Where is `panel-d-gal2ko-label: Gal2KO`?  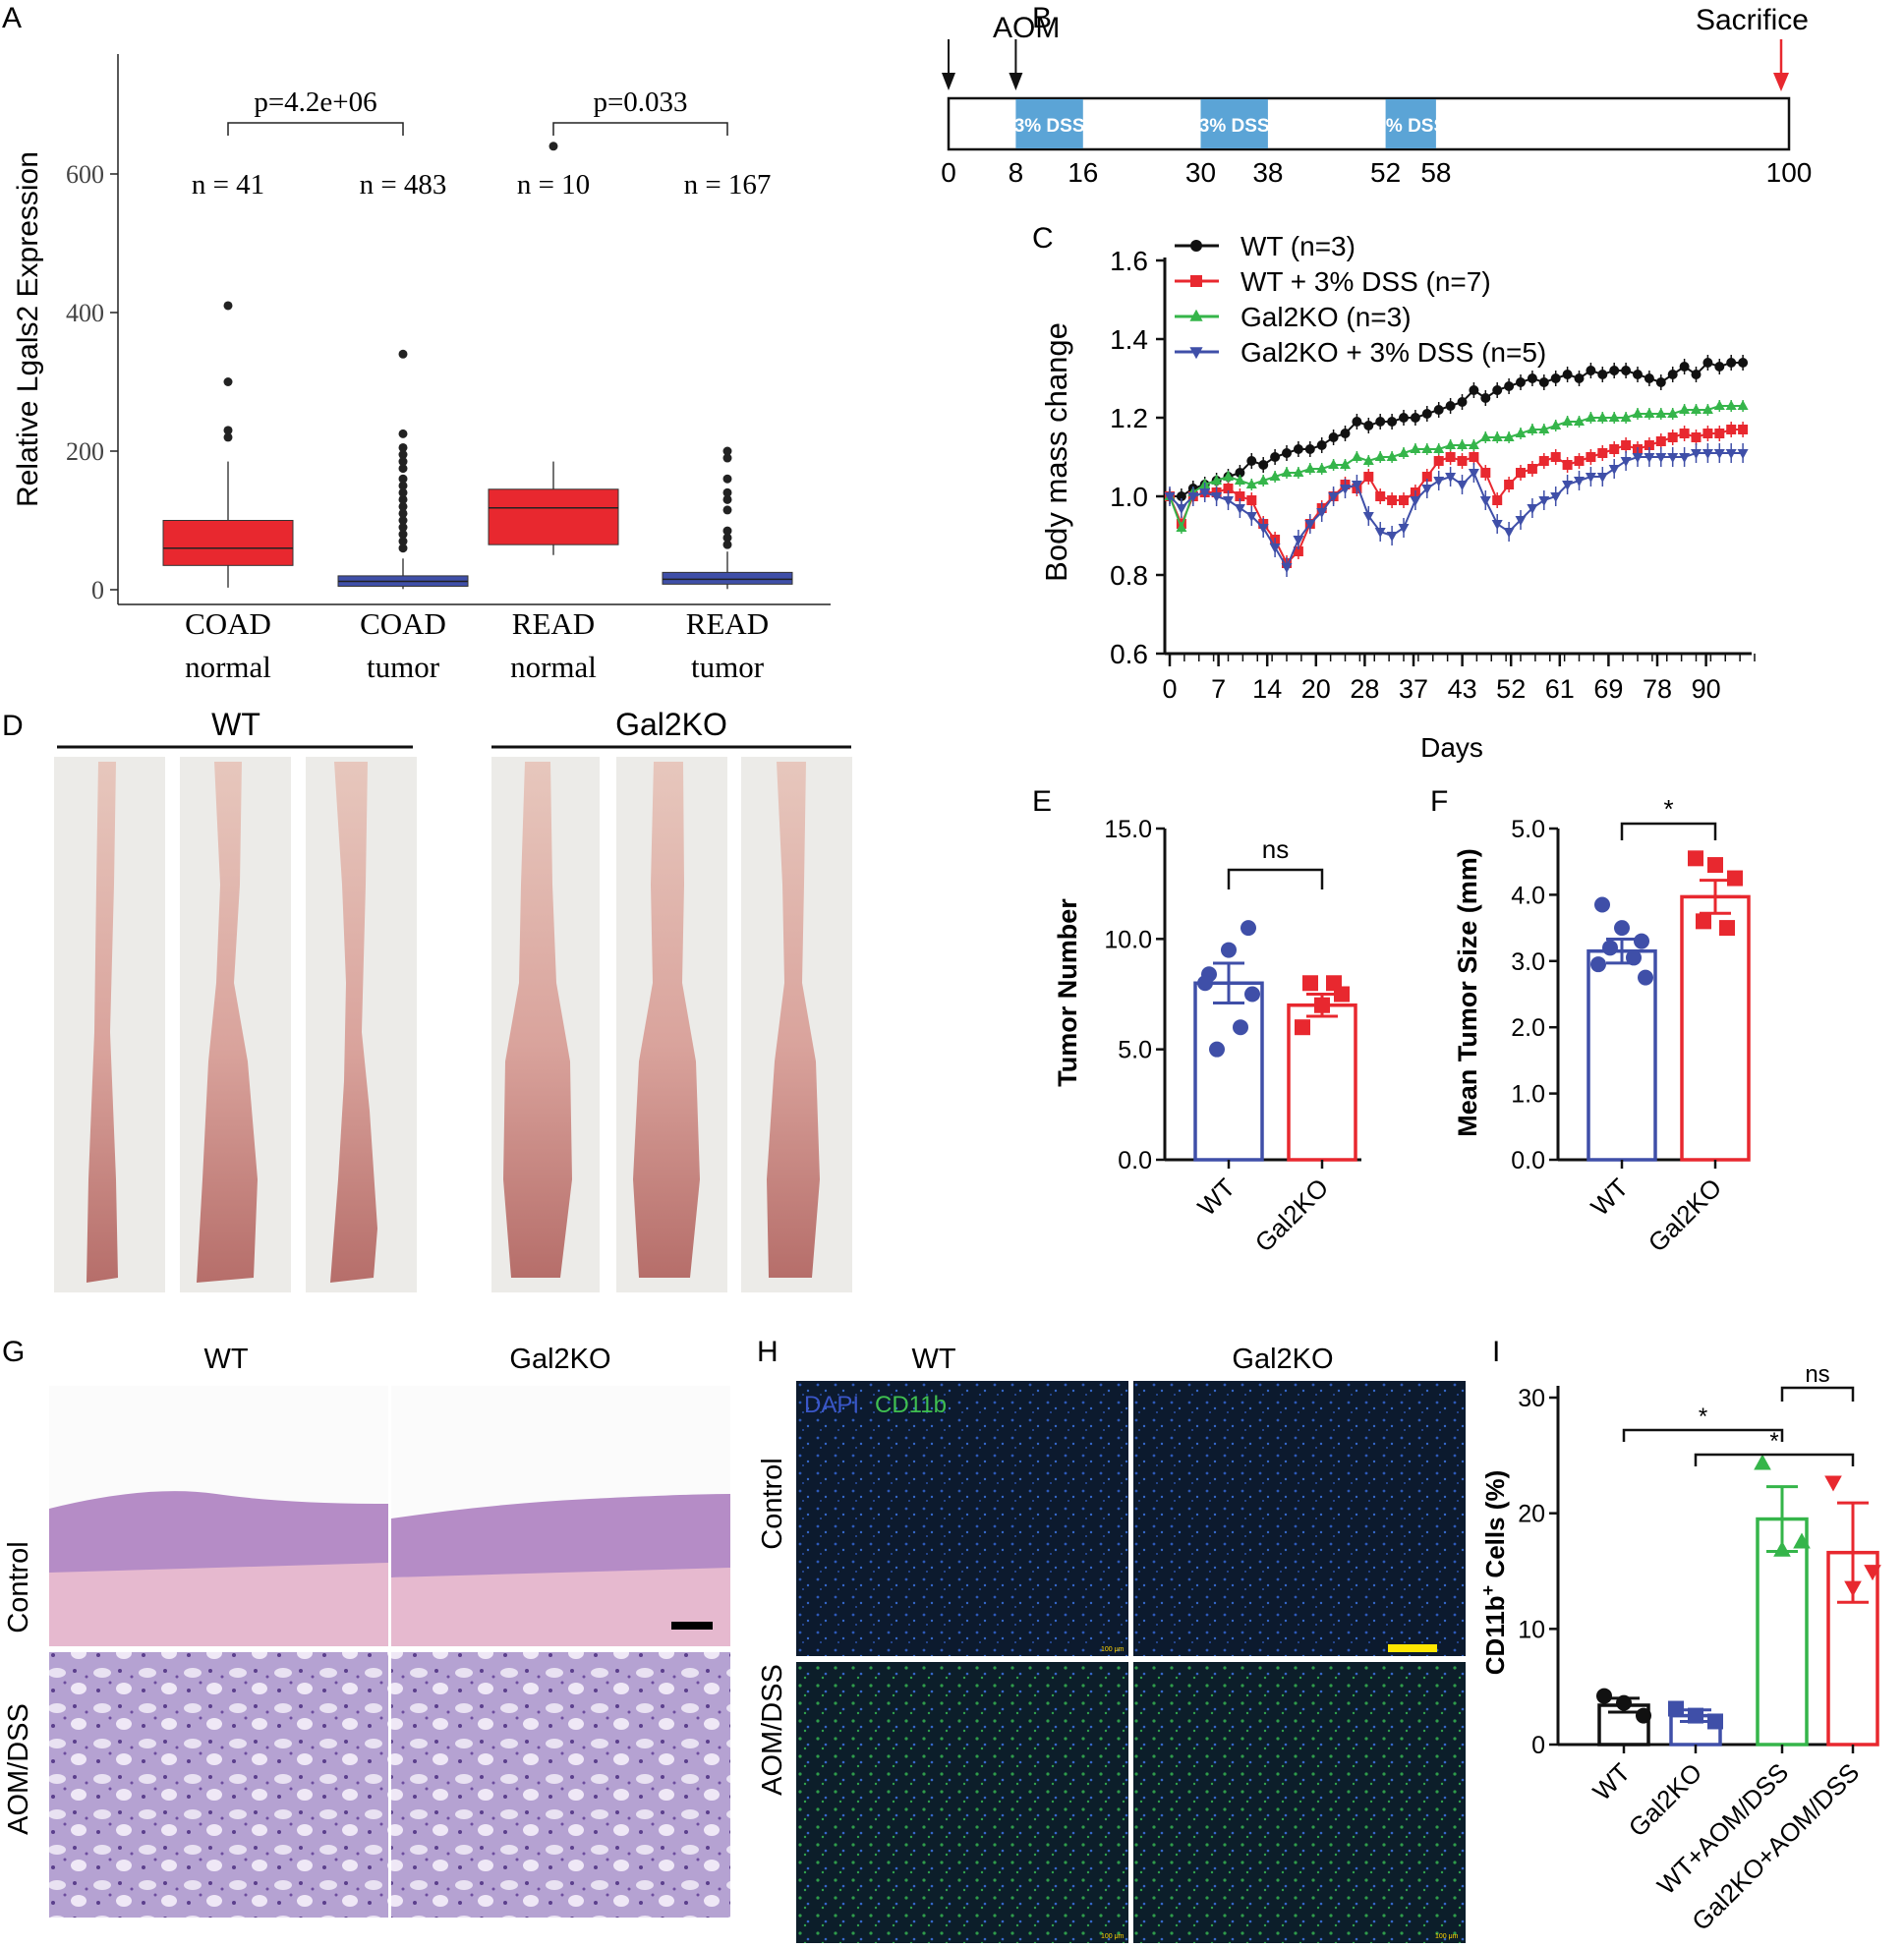 panel-d-gal2ko-label: Gal2KO is located at coordinates (671, 724).